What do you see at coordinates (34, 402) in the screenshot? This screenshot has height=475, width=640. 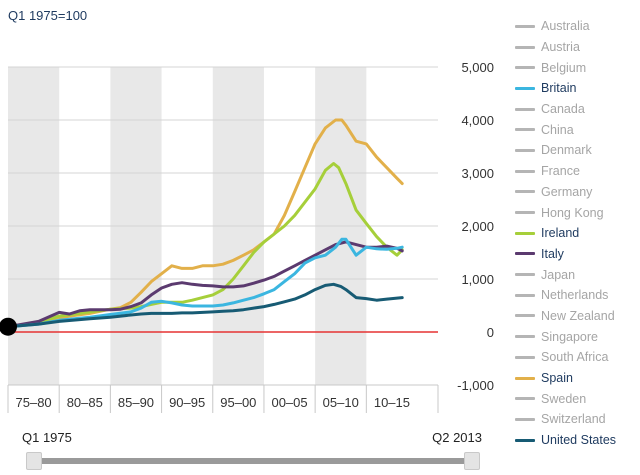 I see `x-tick-label: 75–80` at bounding box center [34, 402].